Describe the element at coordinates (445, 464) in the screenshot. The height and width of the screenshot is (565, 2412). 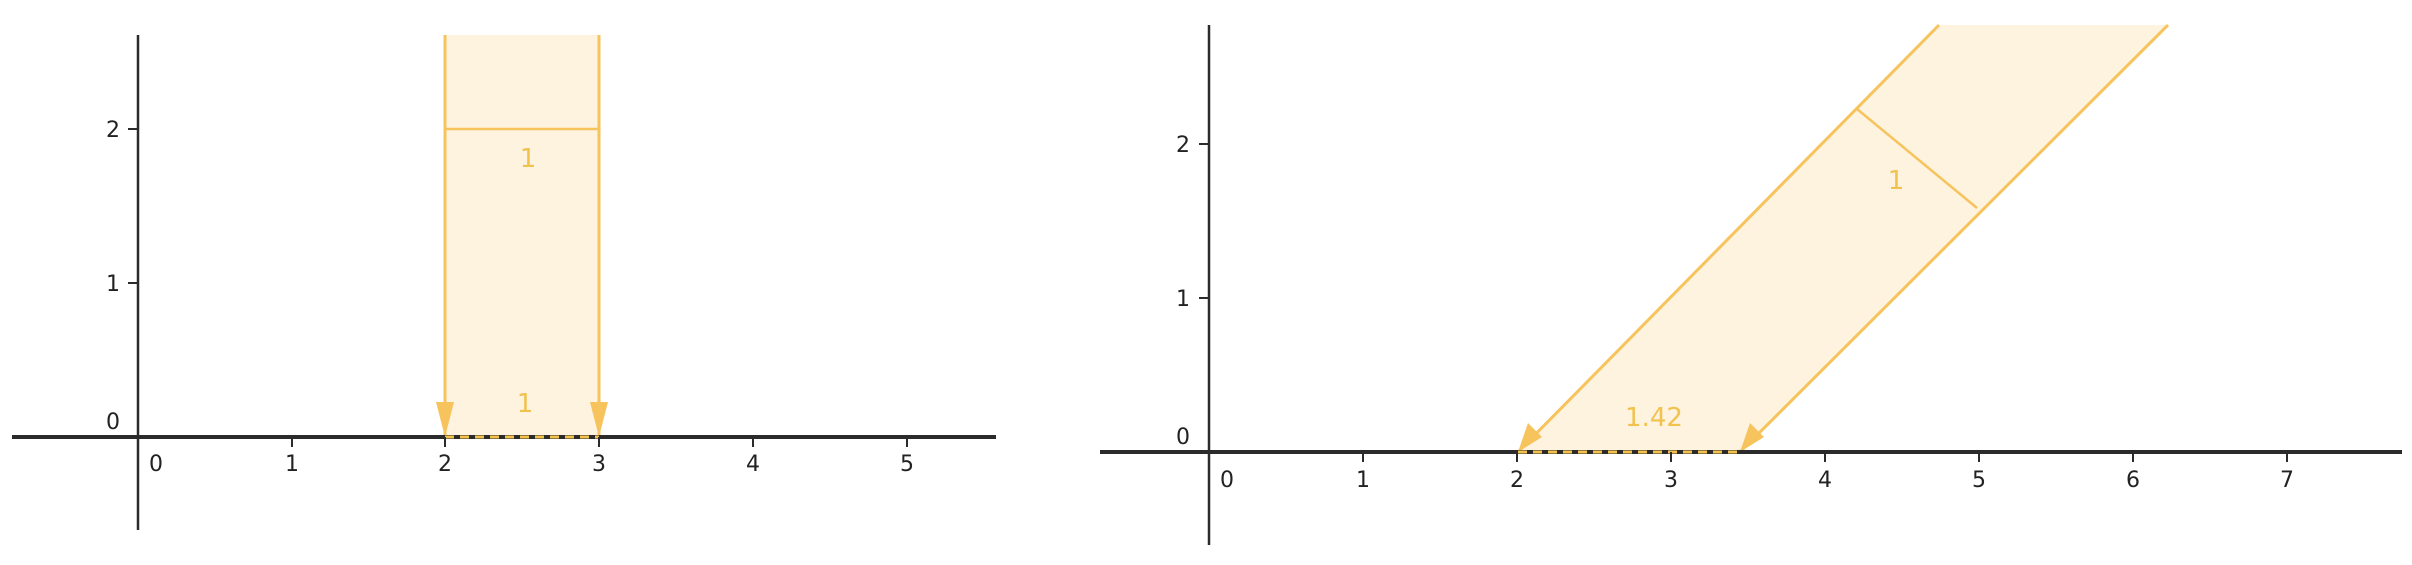
I see `left-x-tick-label: 2` at that location.